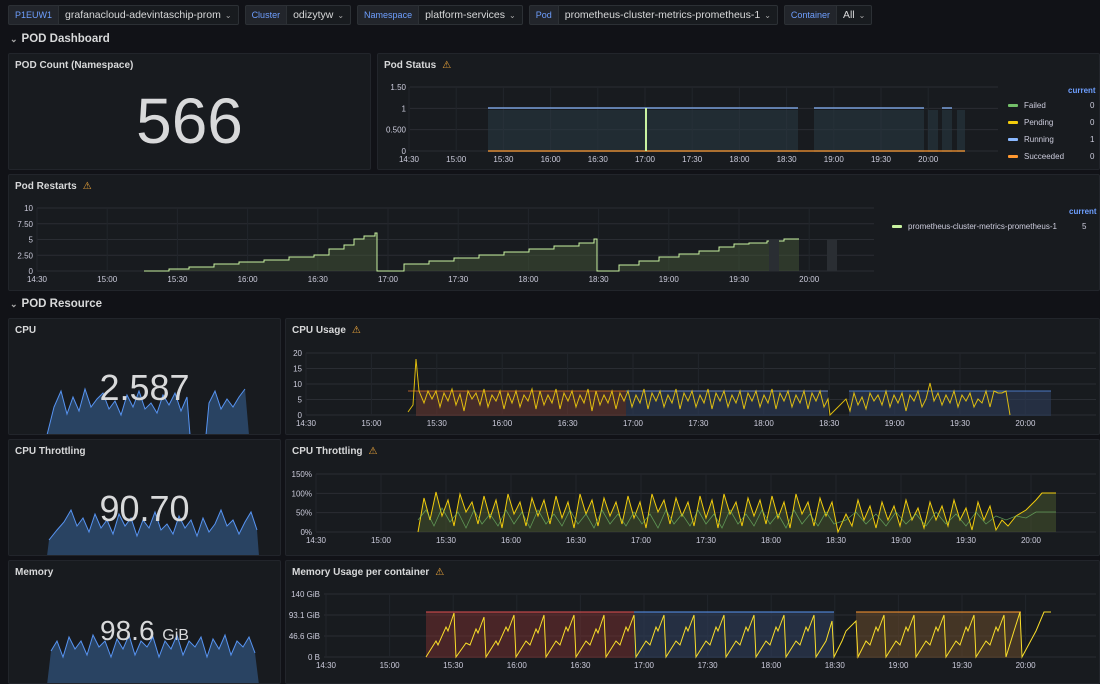  I want to click on cpu-value: 2.587, so click(144, 387).